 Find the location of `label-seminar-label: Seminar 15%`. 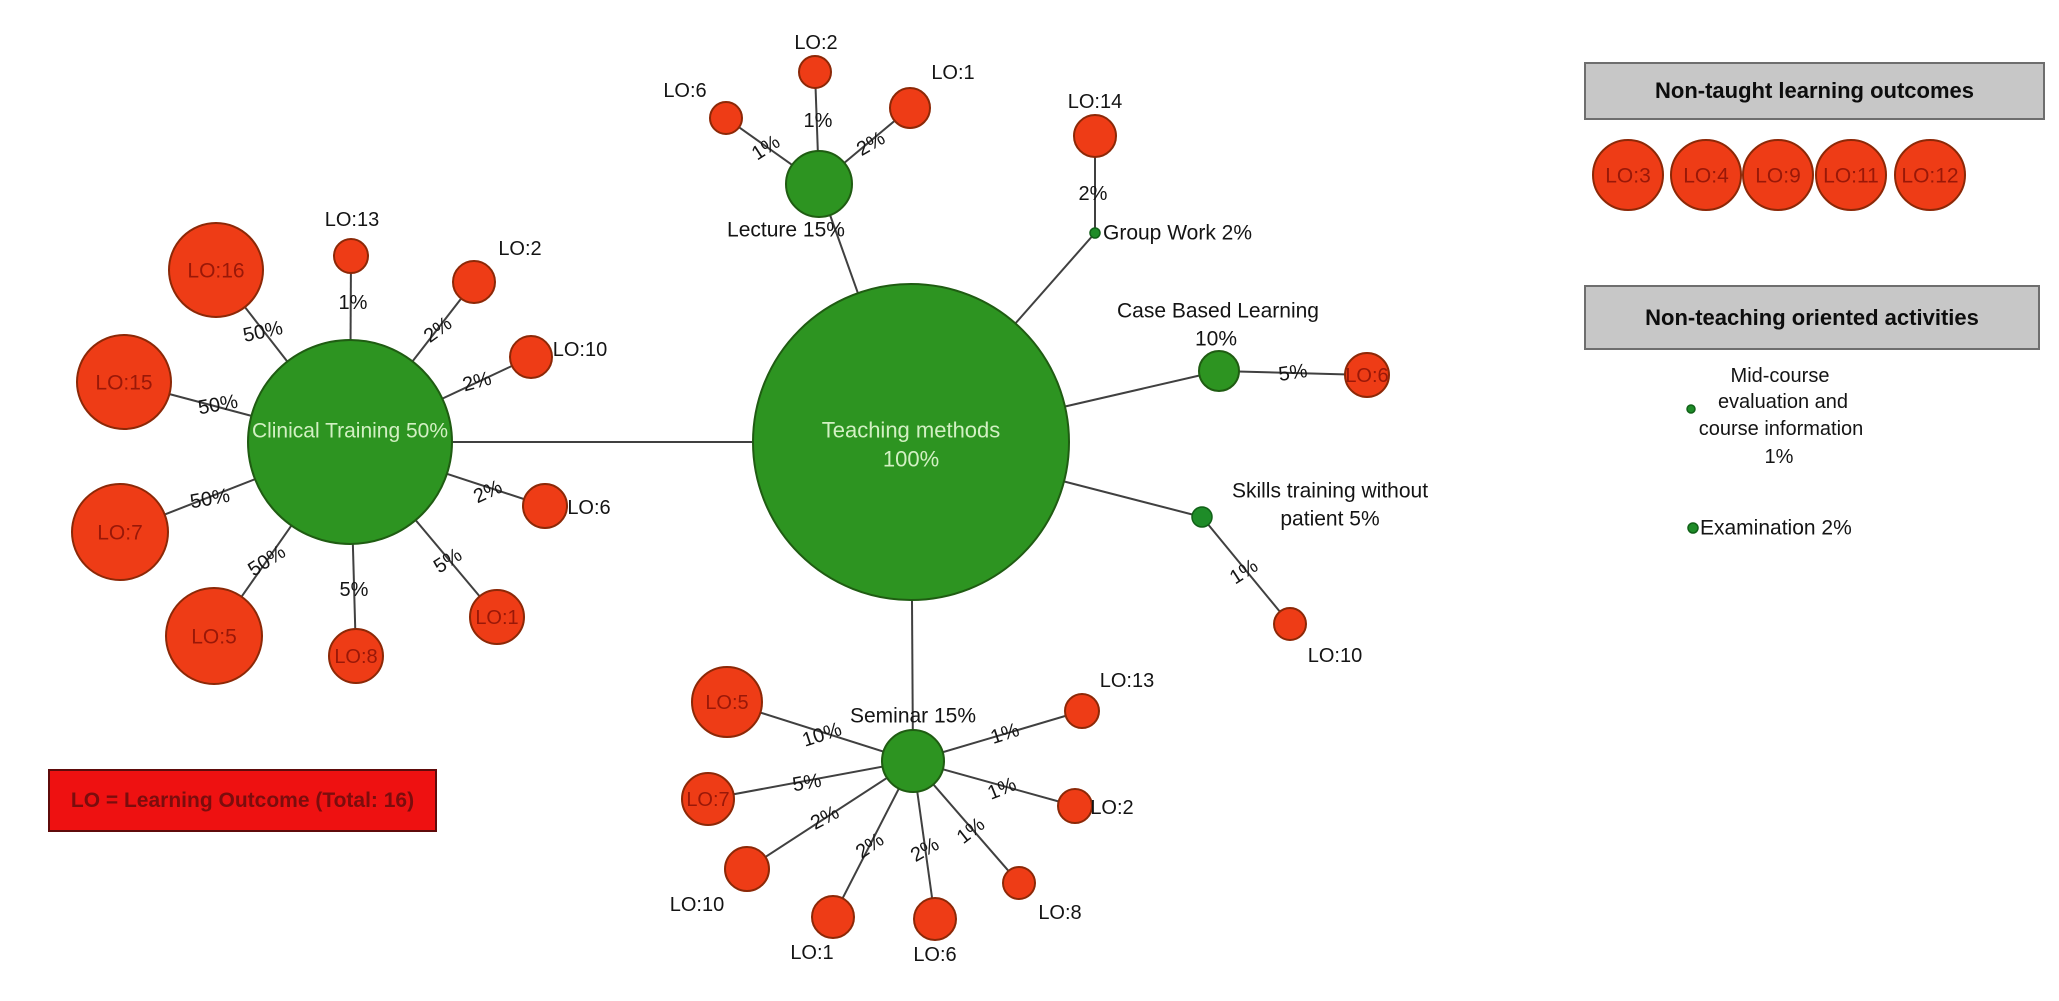

label-seminar-label: Seminar 15% is located at coordinates (913, 716).